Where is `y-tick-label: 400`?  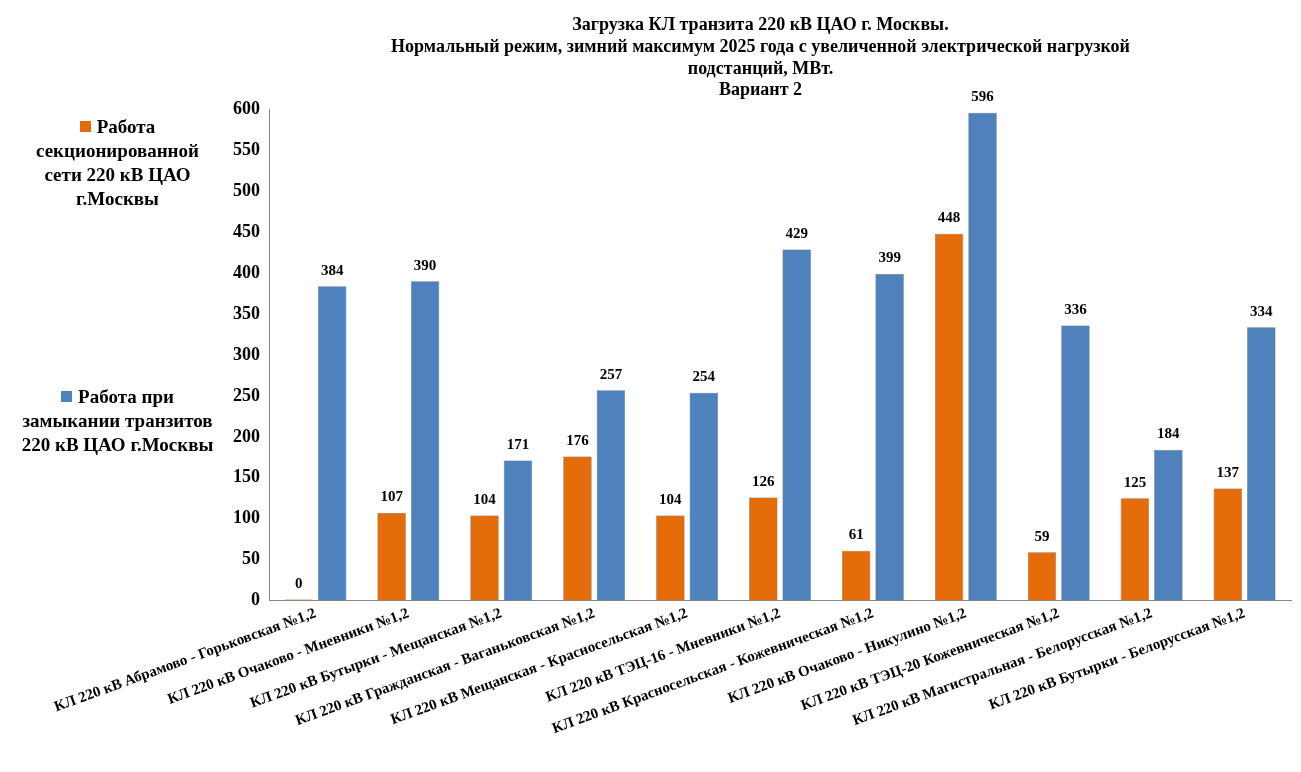
y-tick-label: 400 is located at coordinates (246, 271).